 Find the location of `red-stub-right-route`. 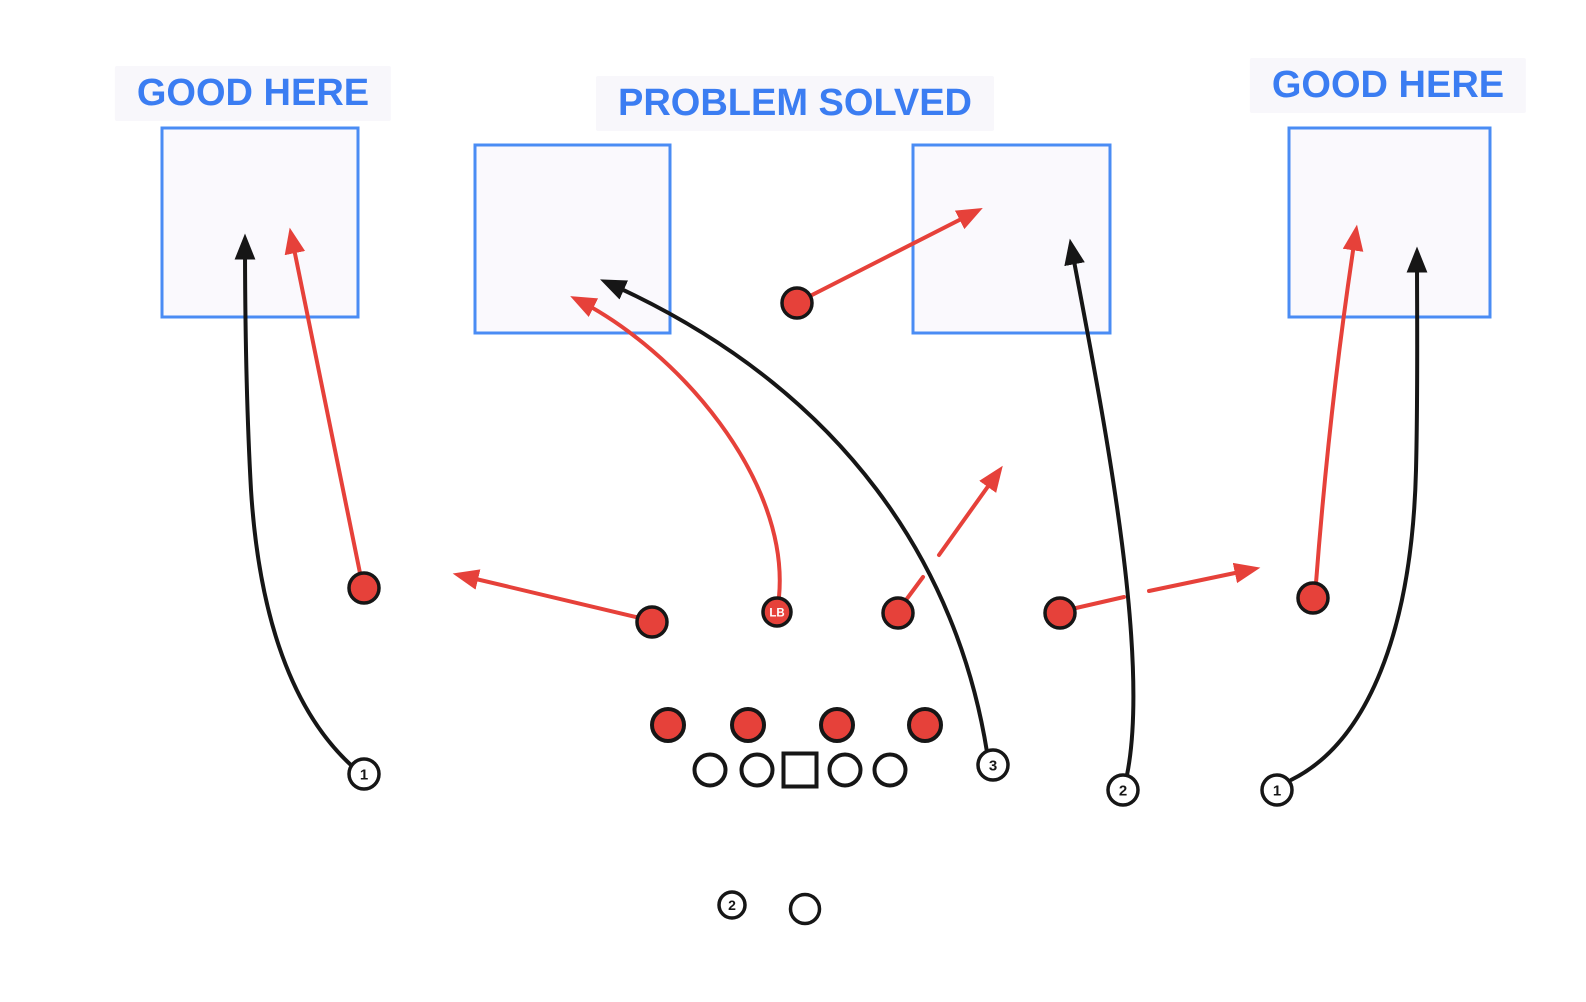

red-stub-right-route is located at coordinates (1100, 602).